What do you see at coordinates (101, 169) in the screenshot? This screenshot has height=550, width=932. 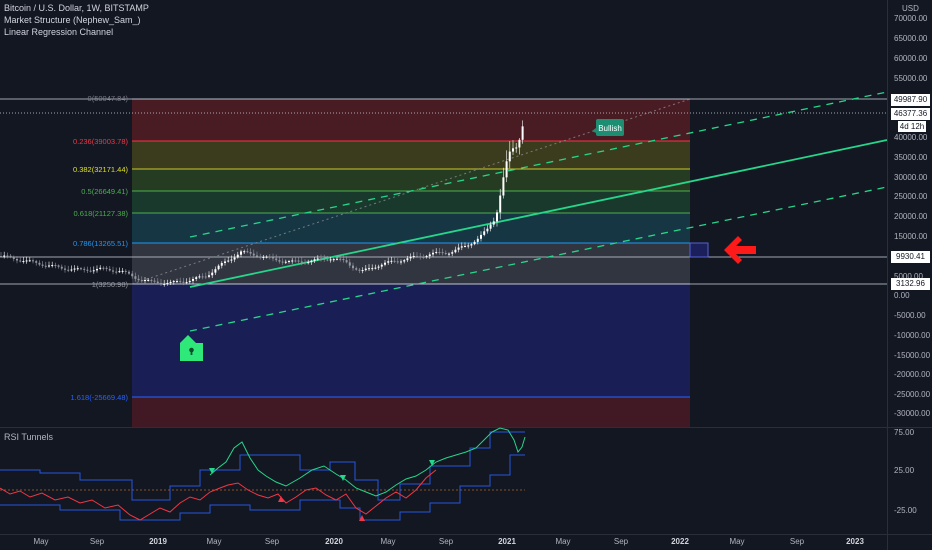 I see `fib-label-0382: 0.382(32171.44)` at bounding box center [101, 169].